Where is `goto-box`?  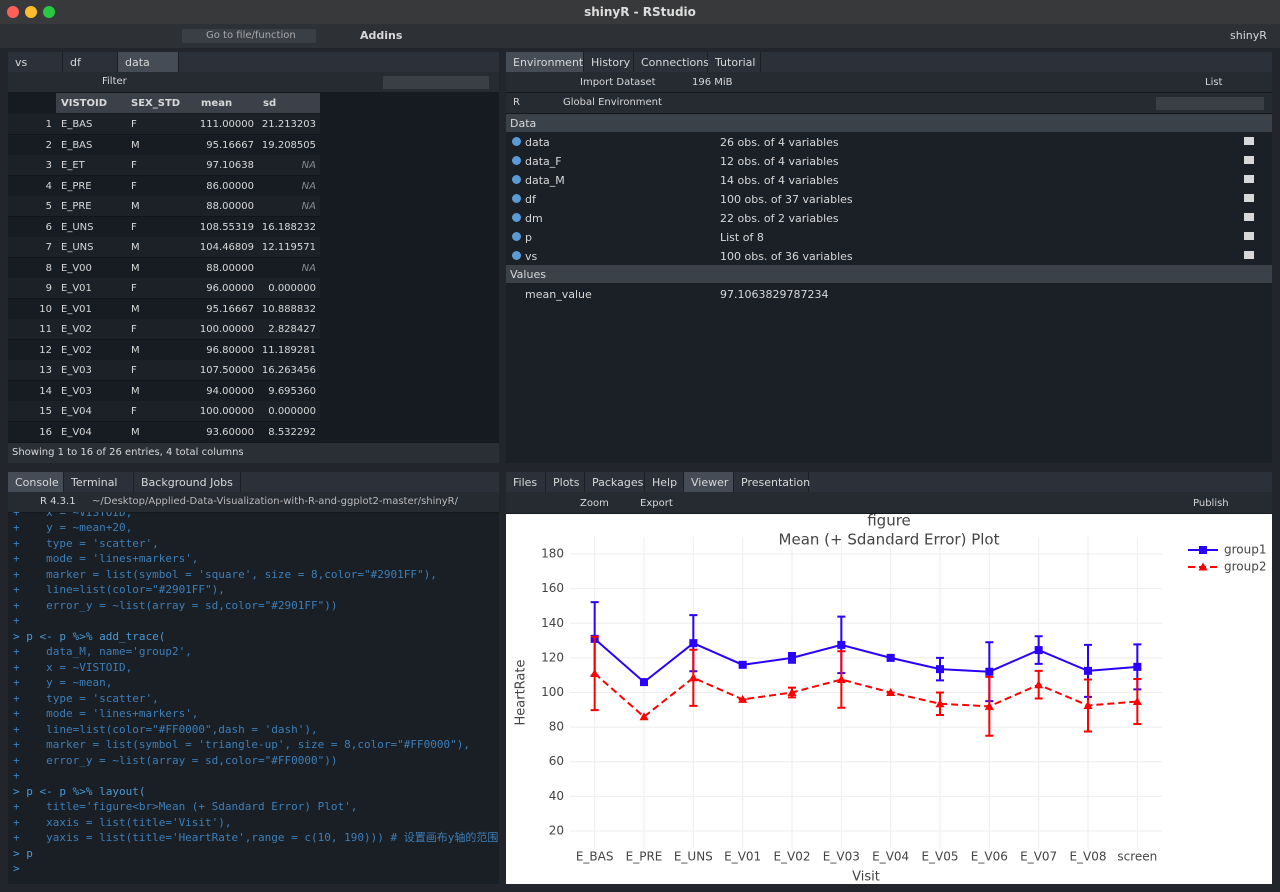
goto-box is located at coordinates (249, 36).